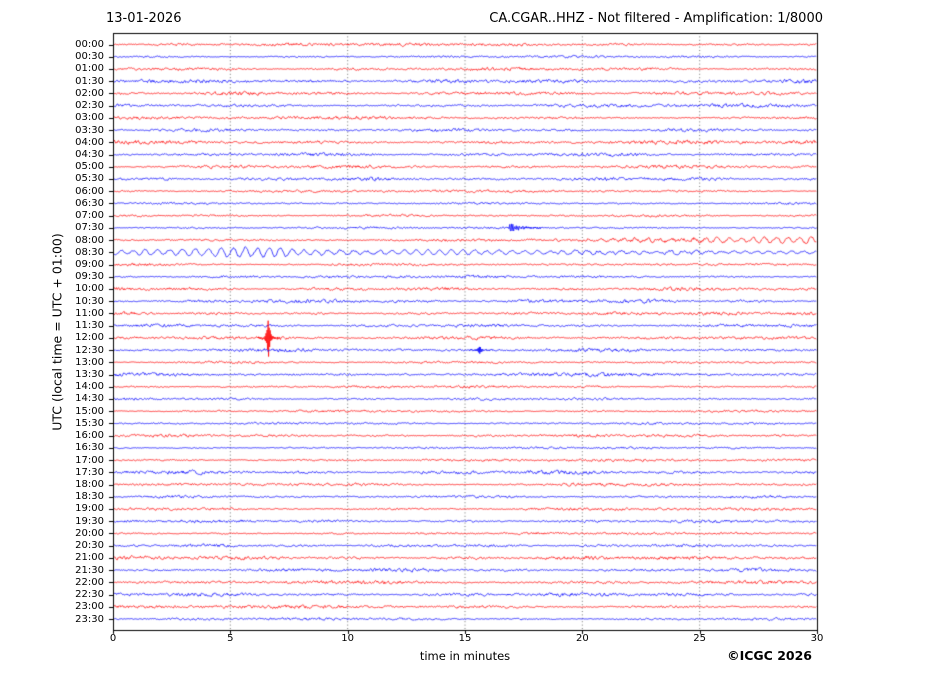 The height and width of the screenshot is (696, 927). Describe the element at coordinates (89, 558) in the screenshot. I see `row-time-label: 21:00` at that location.